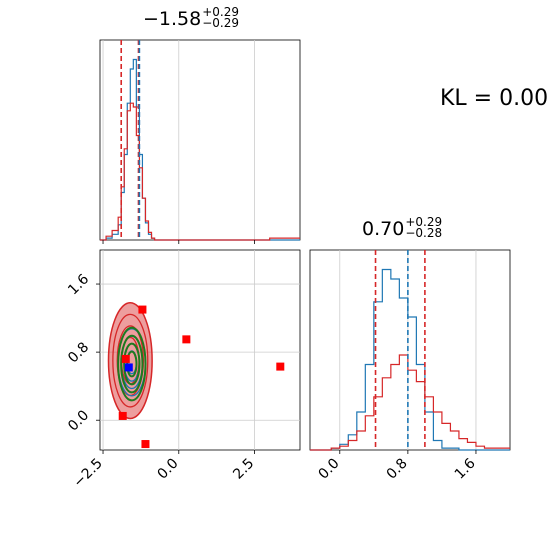 This screenshot has height=550, width=550. What do you see at coordinates (172, 19) in the screenshot?
I see `param1-value: −1.58` at bounding box center [172, 19].